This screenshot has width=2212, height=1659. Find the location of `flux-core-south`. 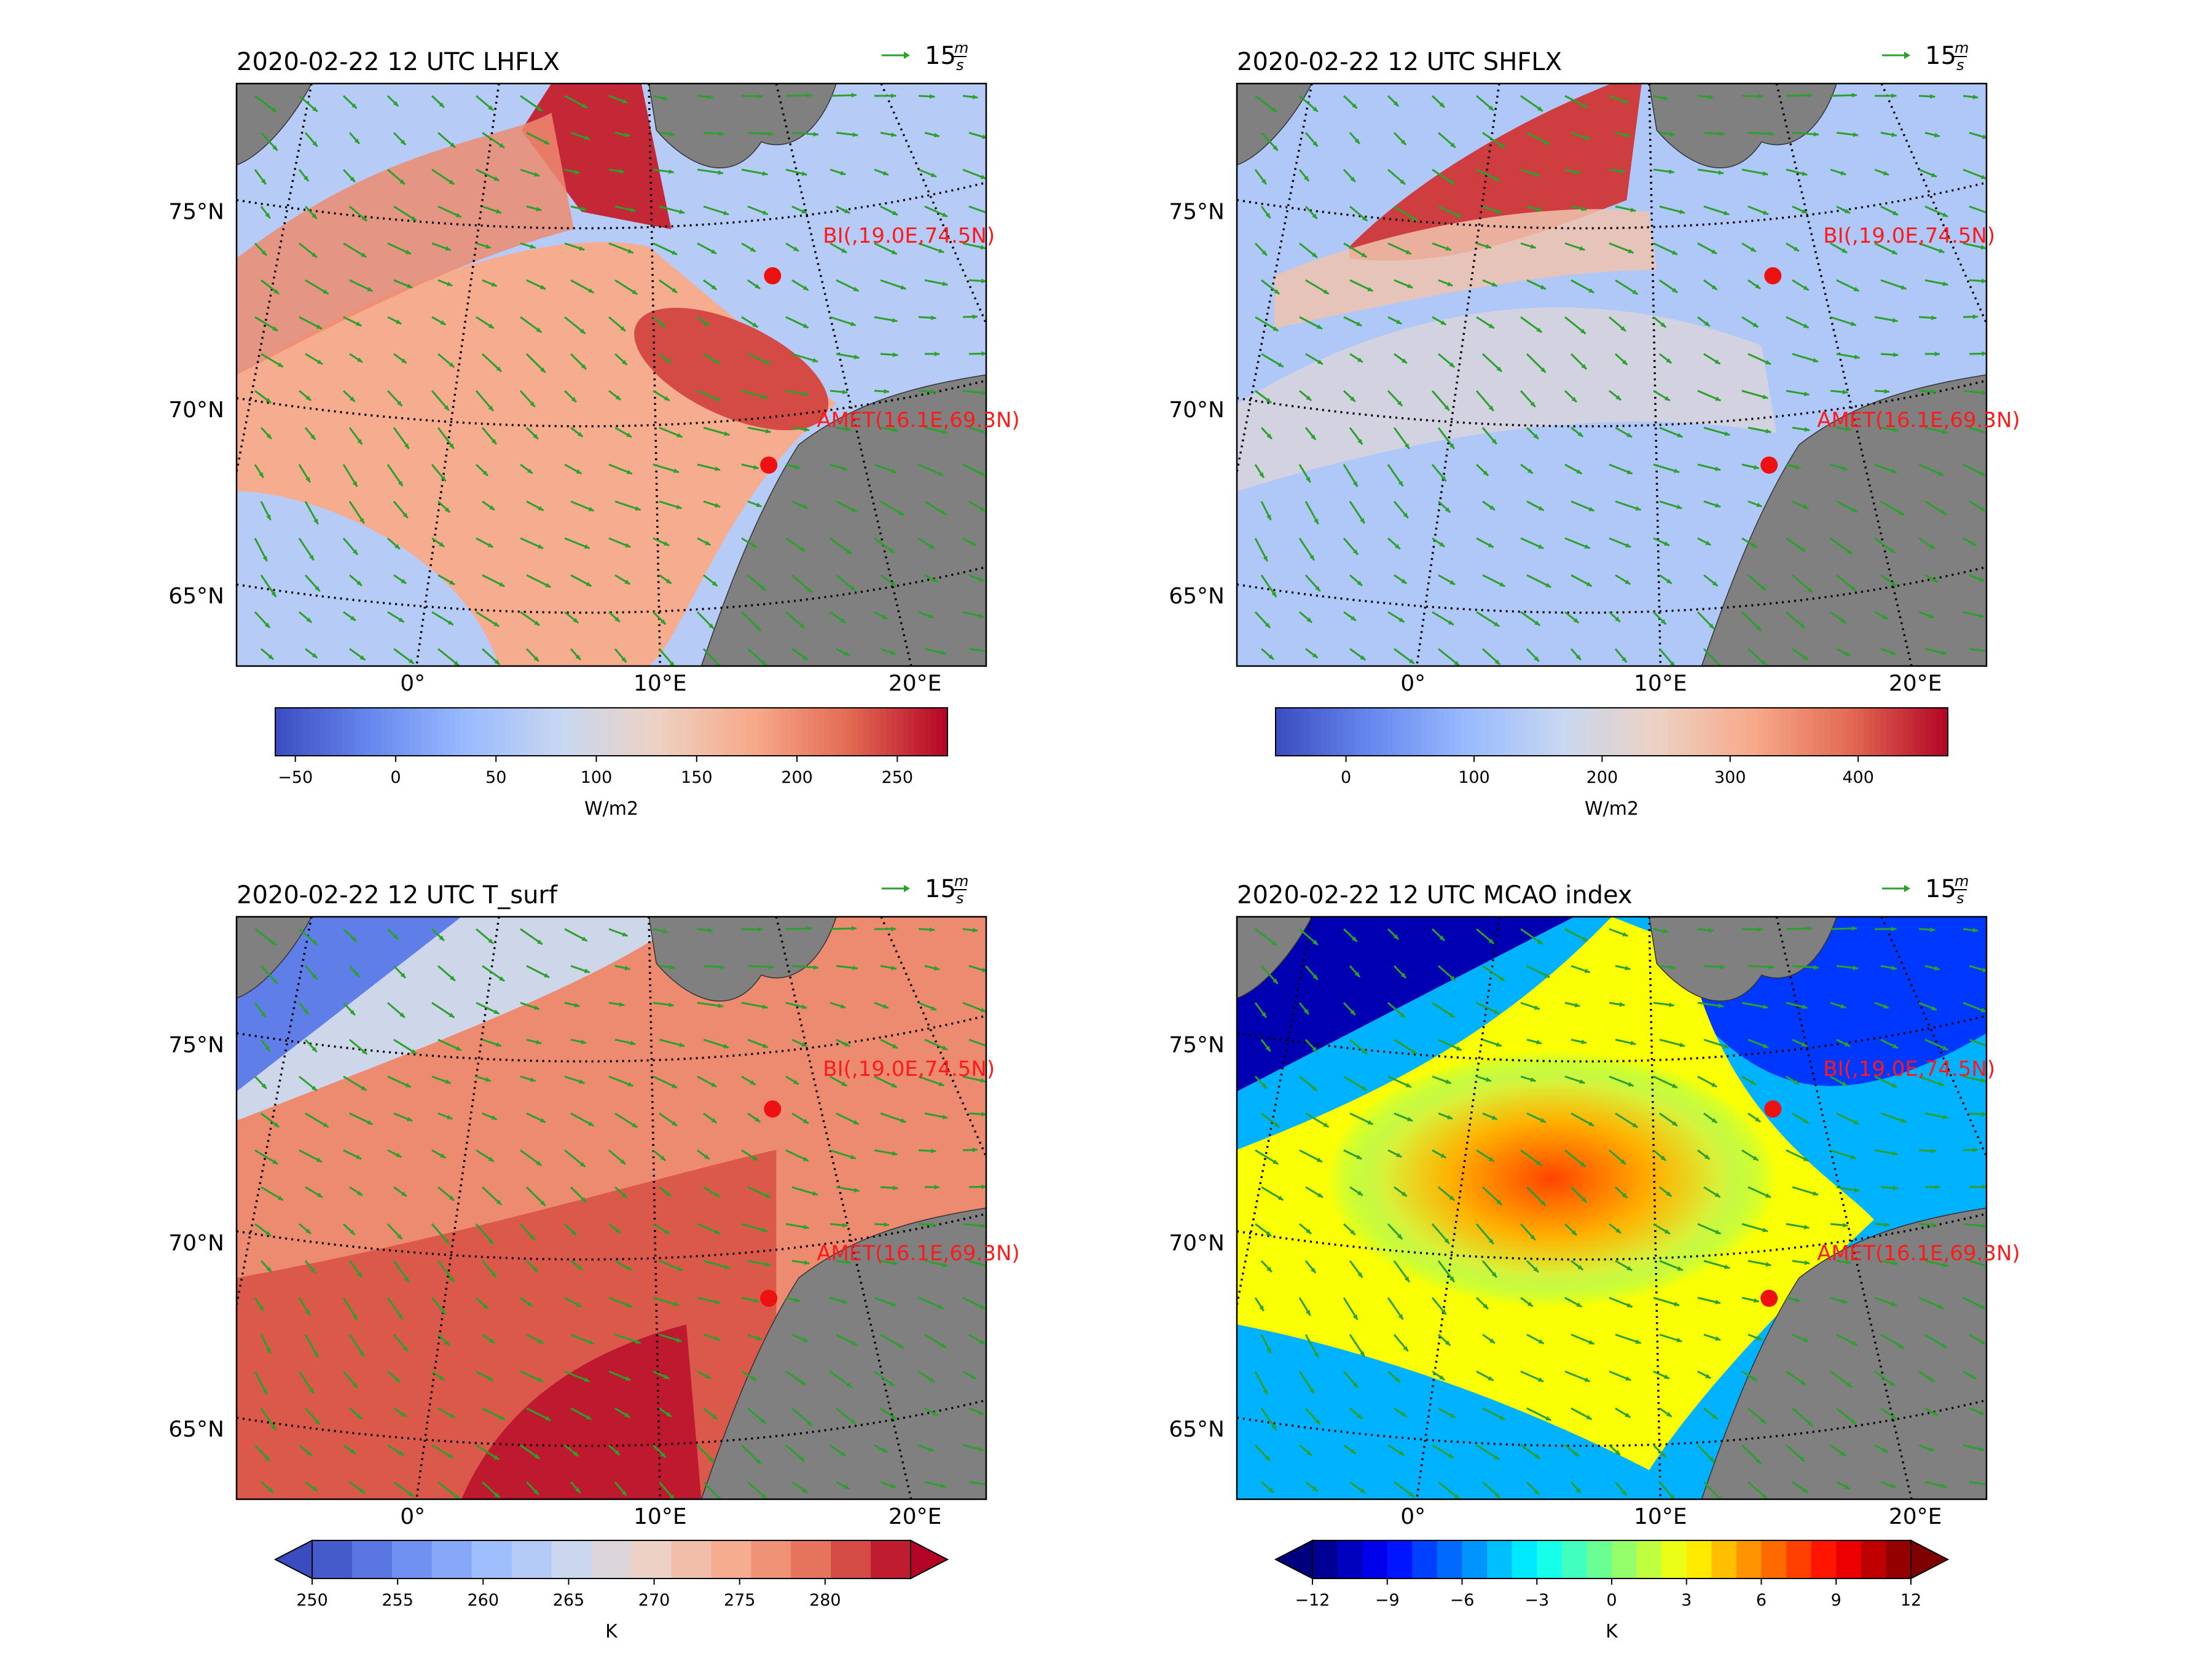

flux-core-south is located at coordinates (731, 369).